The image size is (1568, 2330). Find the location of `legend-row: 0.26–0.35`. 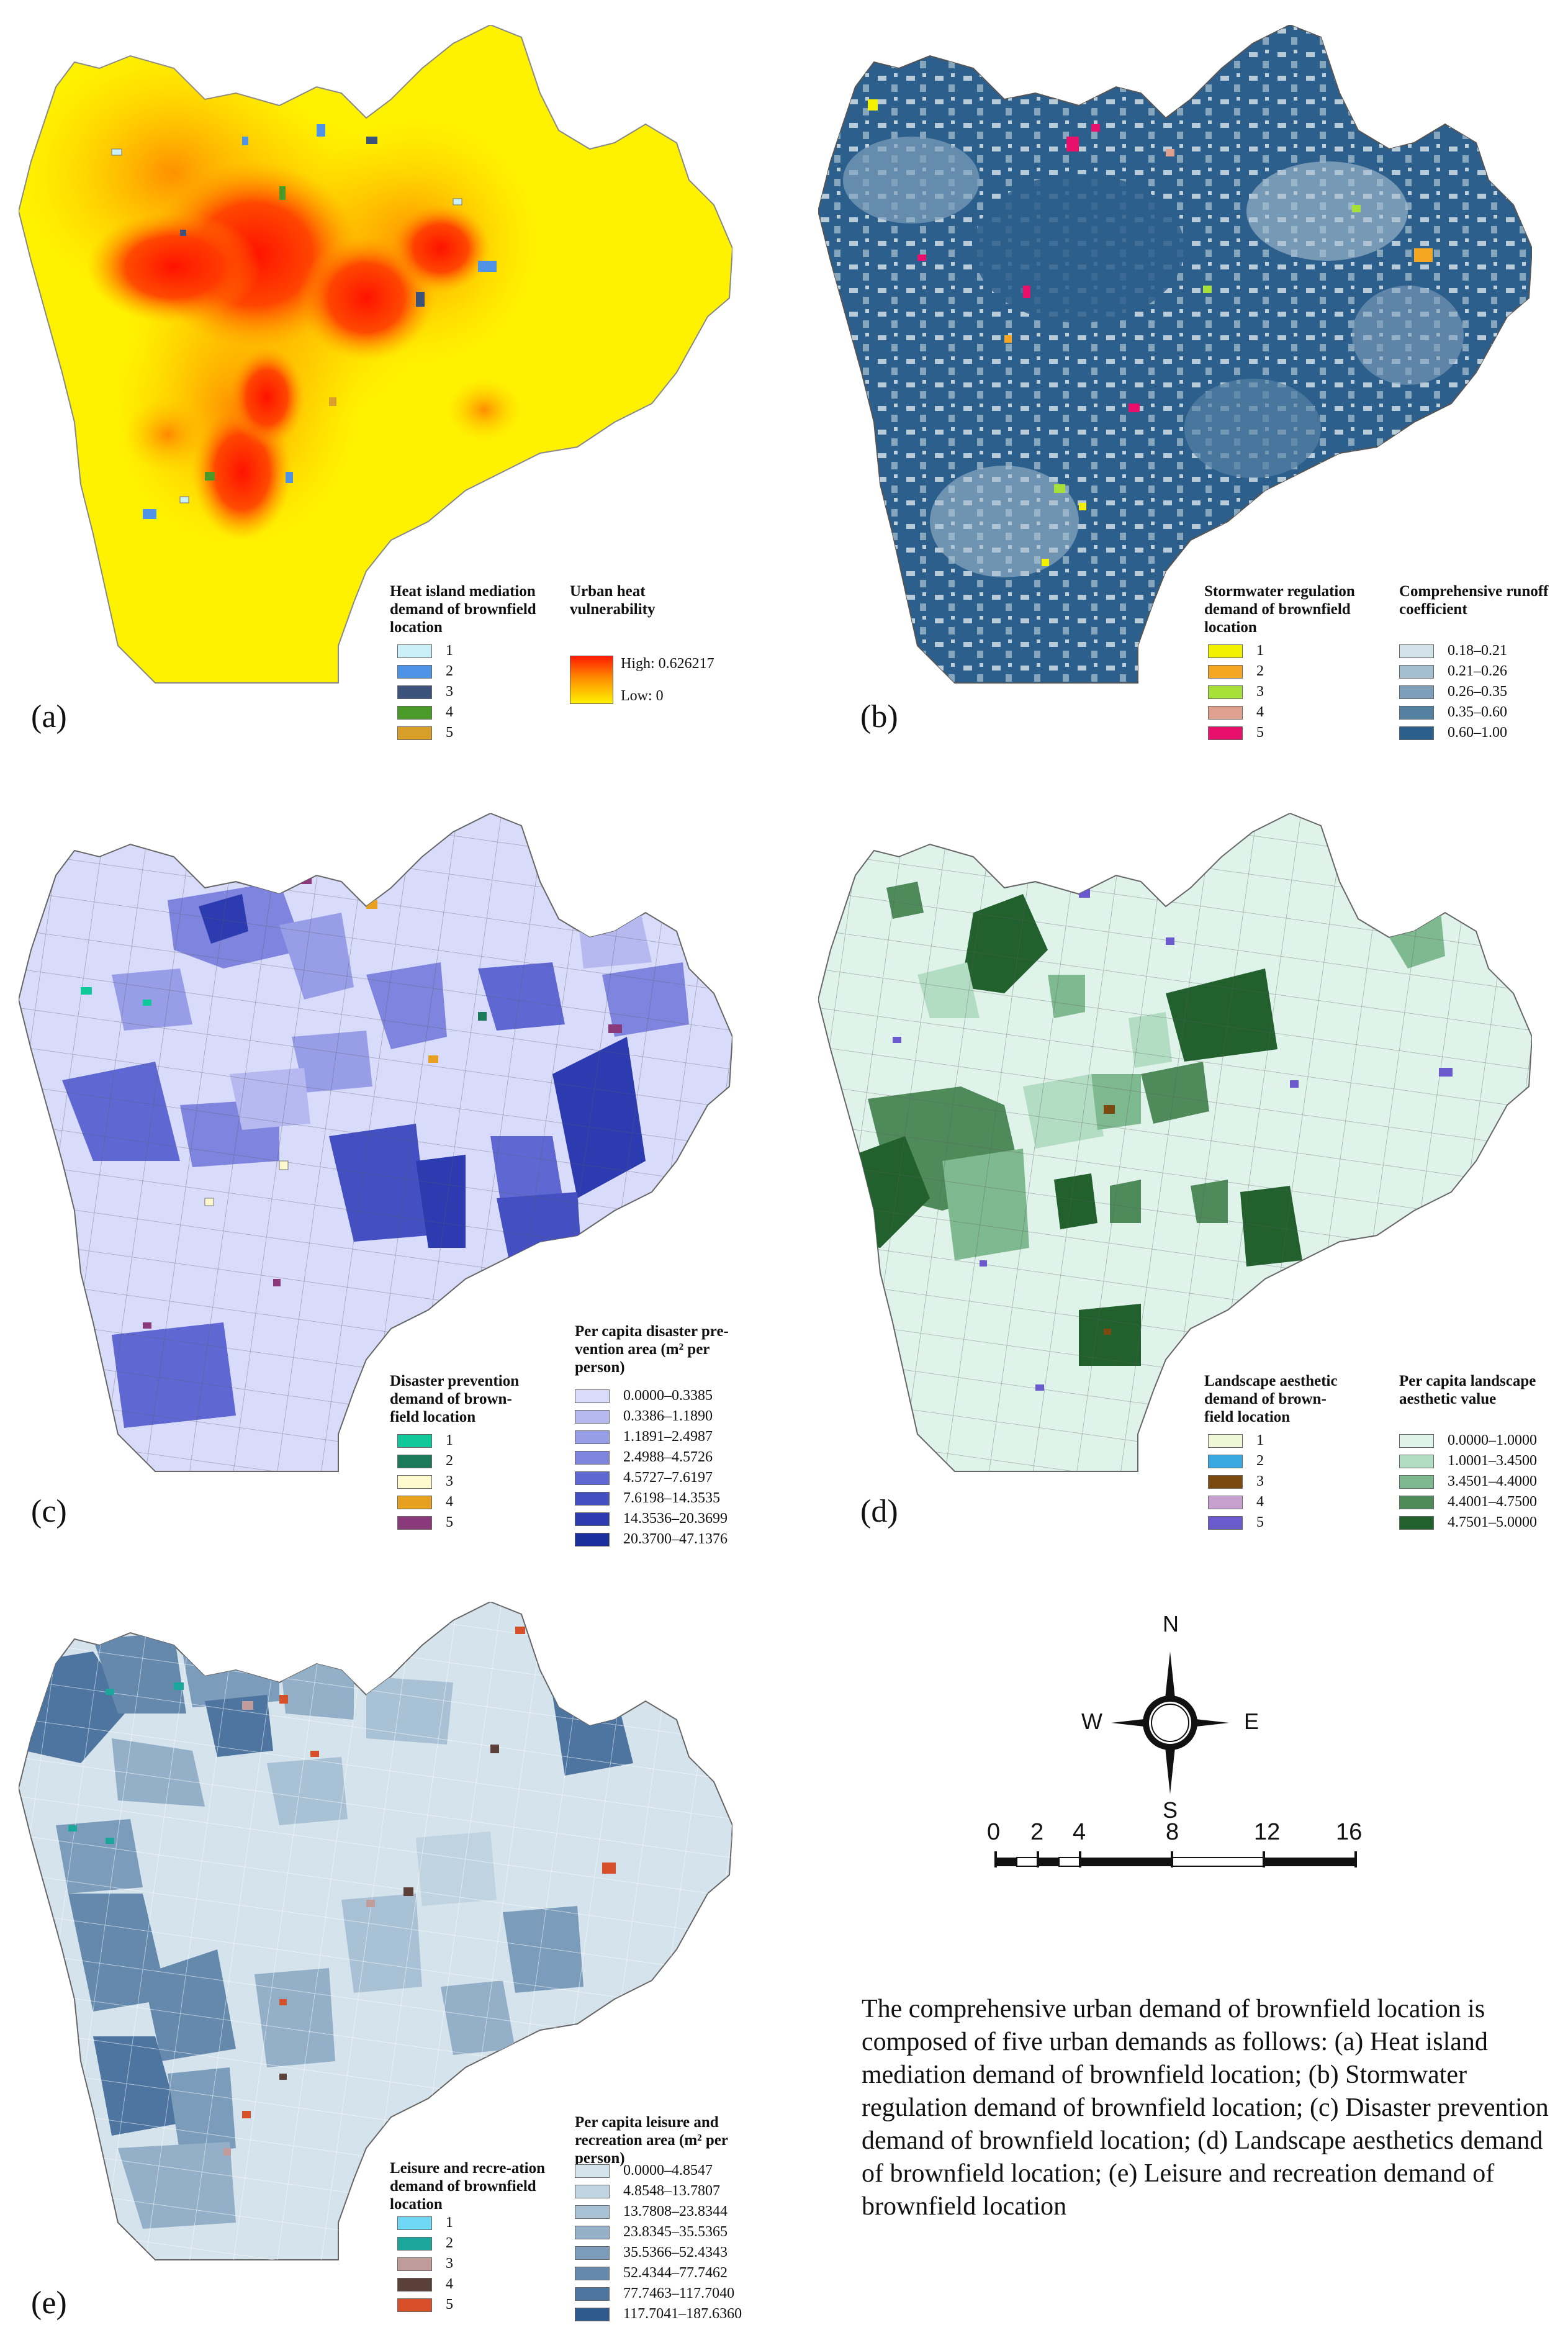

legend-row: 0.26–0.35 is located at coordinates (1453, 692).